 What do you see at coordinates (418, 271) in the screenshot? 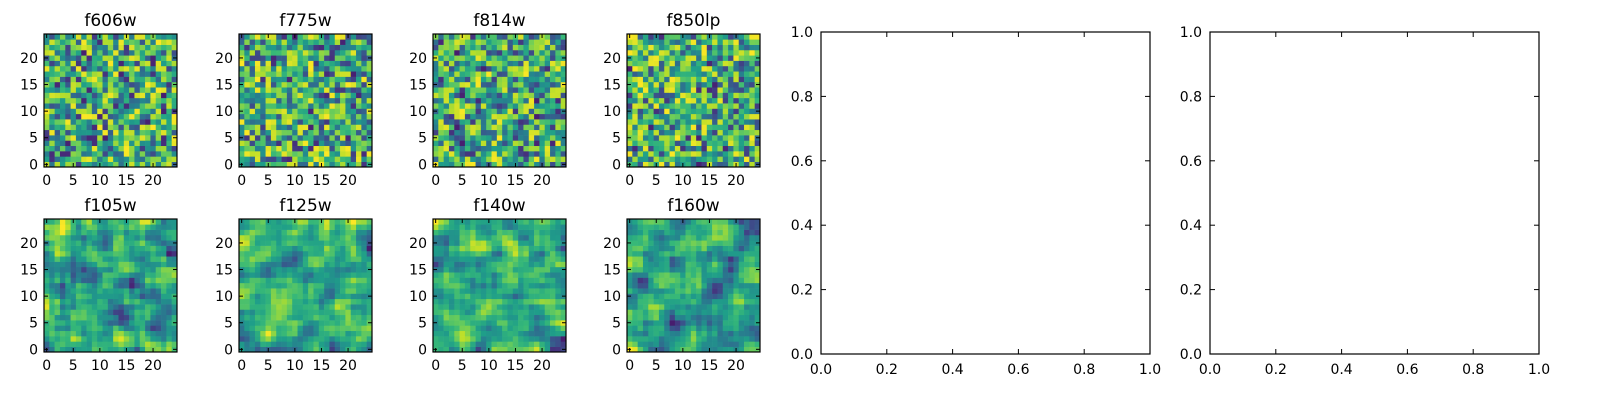
I see `y-tick-label: 15` at bounding box center [418, 271].